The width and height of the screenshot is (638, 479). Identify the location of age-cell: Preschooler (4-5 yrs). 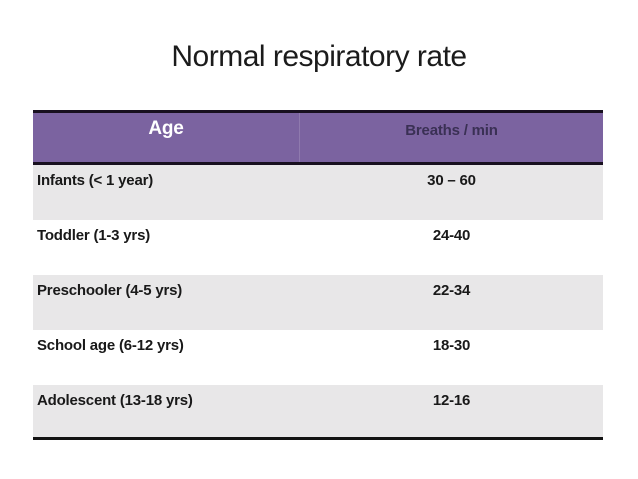
(110, 290).